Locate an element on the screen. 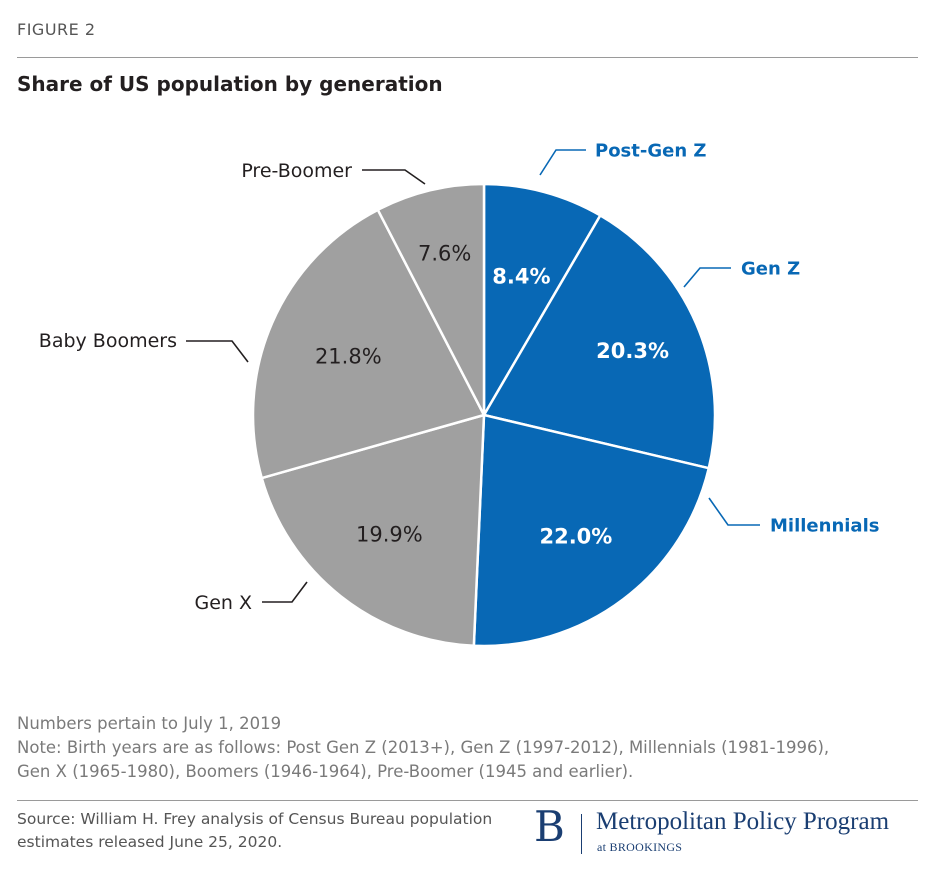 The height and width of the screenshot is (870, 936). pie-slice-gen-z is located at coordinates (599, 342).